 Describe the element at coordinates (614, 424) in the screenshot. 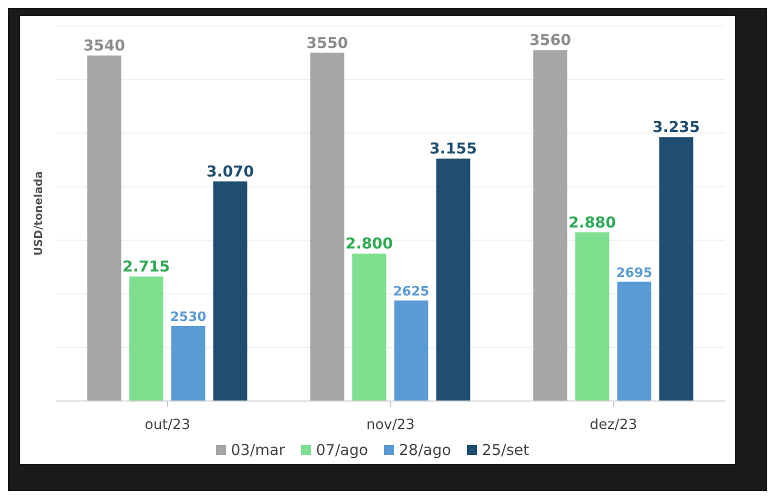

I see `x-tick-label: dez/23` at that location.